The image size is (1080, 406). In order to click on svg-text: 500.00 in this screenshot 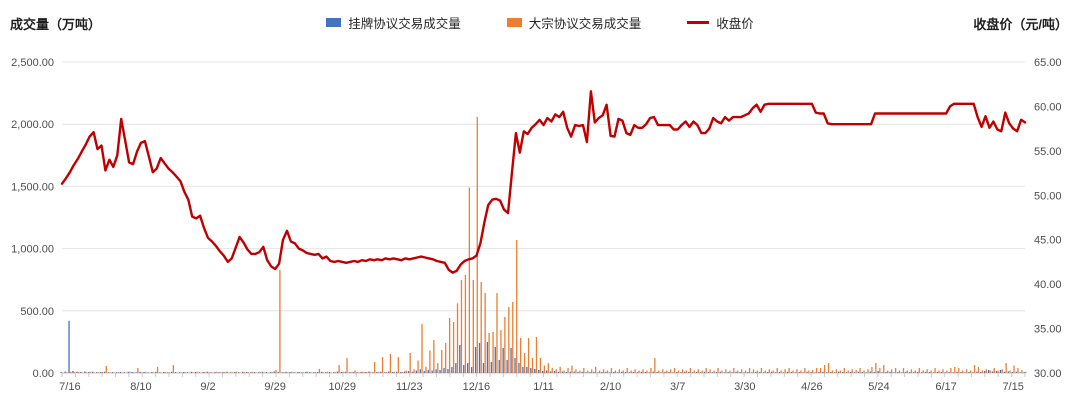, I will do `click(37, 312)`.